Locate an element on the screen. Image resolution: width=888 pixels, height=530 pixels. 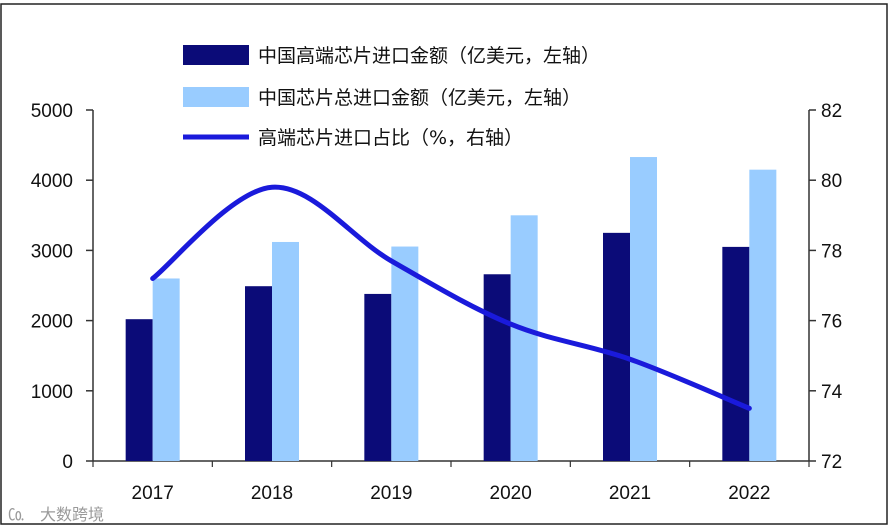
left-tick-label: 0 is located at coordinates (67, 462).